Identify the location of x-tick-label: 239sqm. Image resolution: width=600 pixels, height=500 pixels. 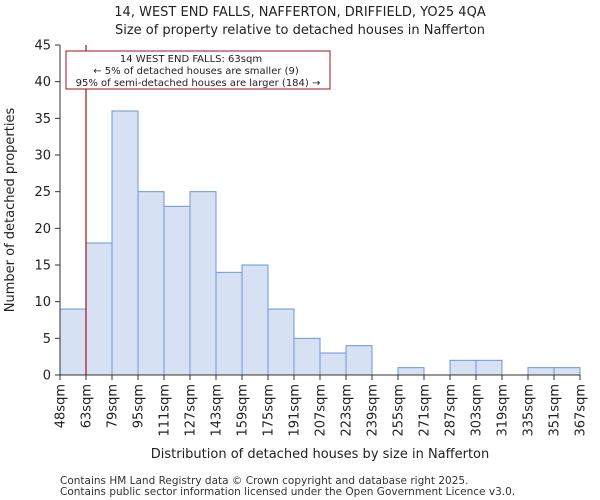
(373, 410).